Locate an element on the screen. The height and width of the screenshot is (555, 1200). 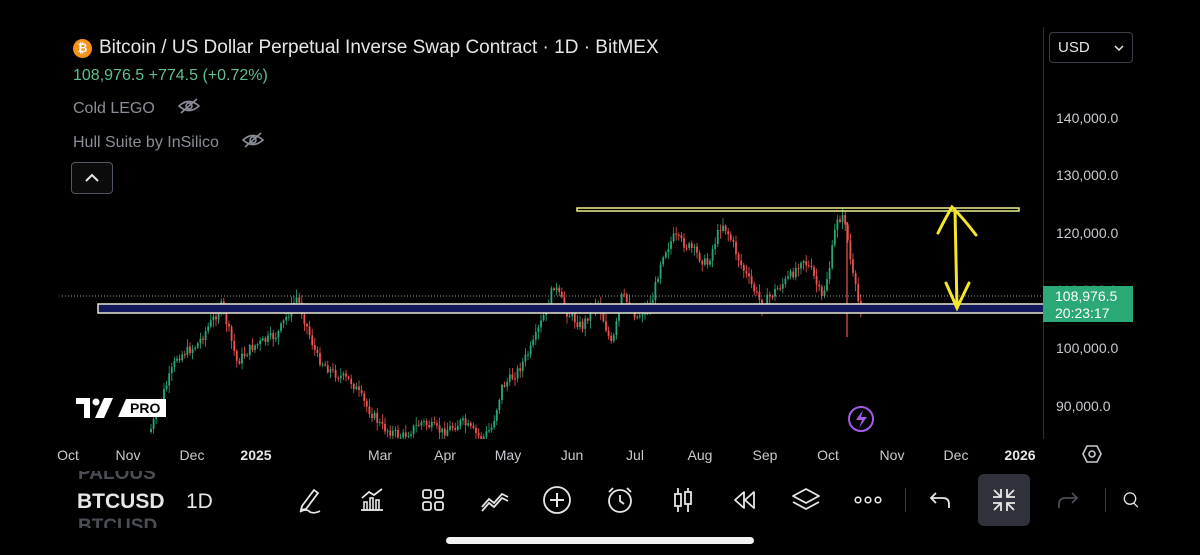
symbol-scroll-next: BTCUSD is located at coordinates (118, 526).